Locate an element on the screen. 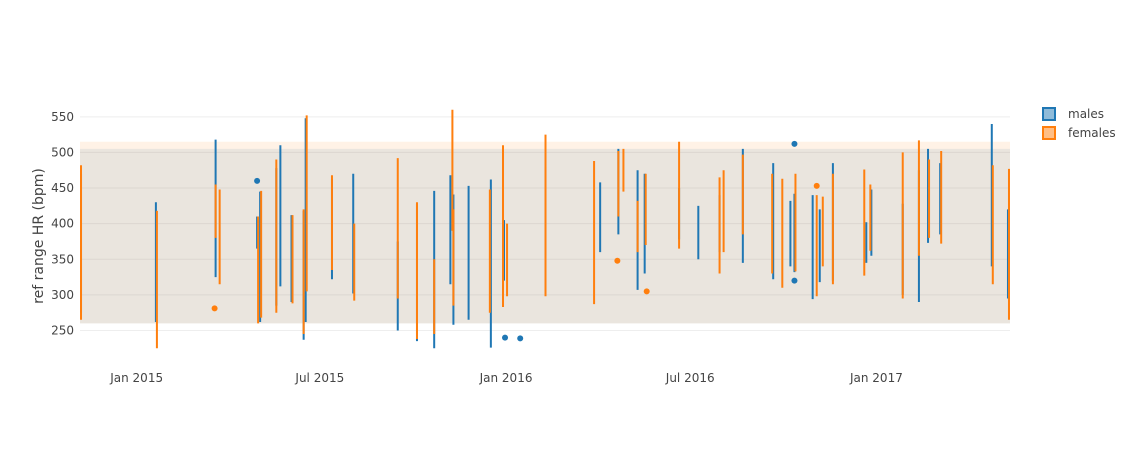  y-tick-label: 400 is located at coordinates (62, 224).